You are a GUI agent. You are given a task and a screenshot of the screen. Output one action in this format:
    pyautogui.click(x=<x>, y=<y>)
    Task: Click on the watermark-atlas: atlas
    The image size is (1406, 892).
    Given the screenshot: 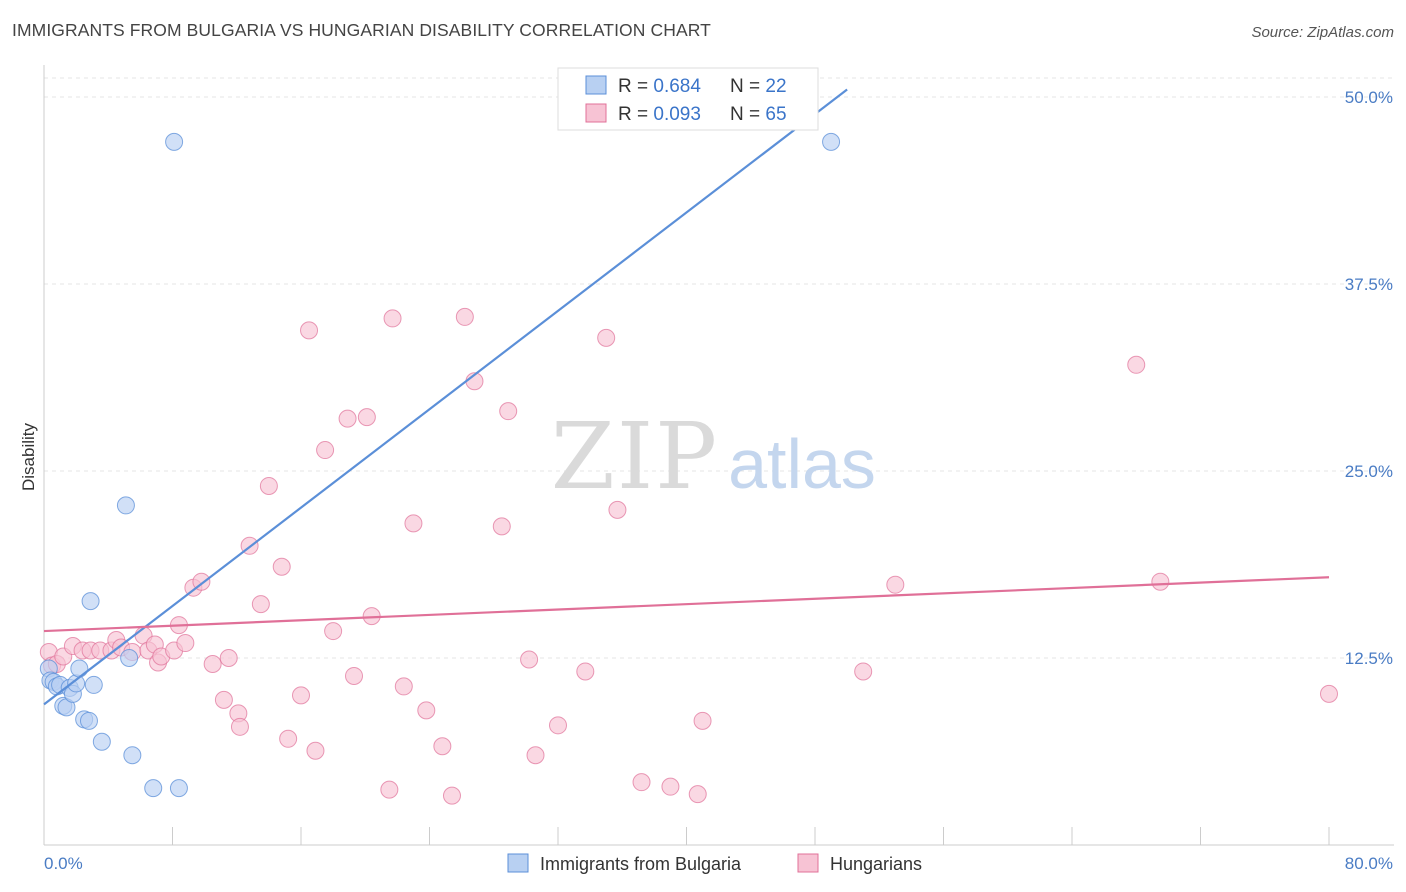 What is the action you would take?
    pyautogui.click(x=802, y=464)
    